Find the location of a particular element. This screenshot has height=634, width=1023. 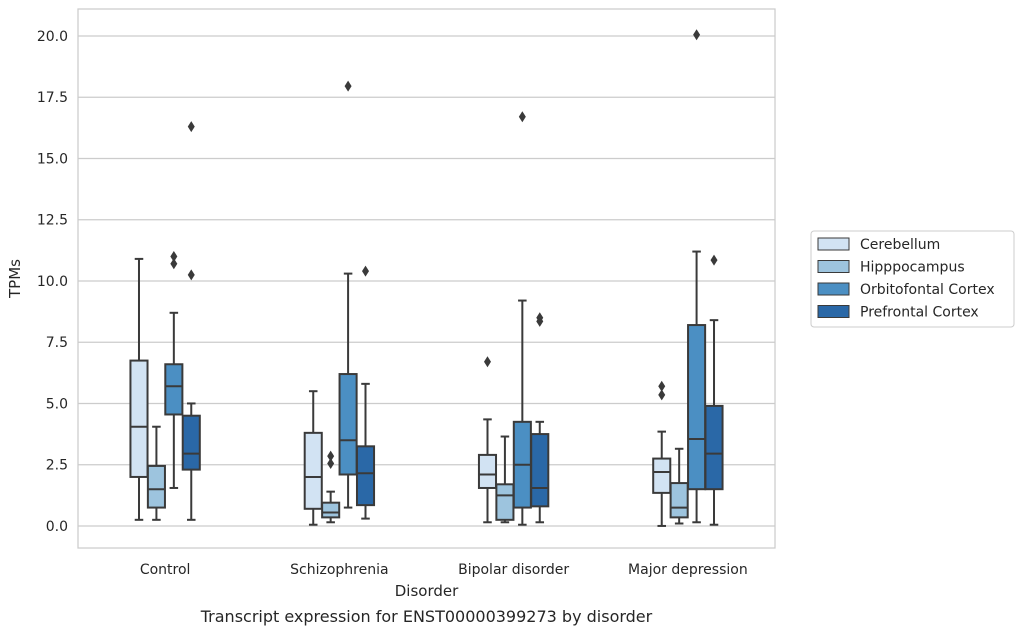

y-tick-label: 15.0 is located at coordinates (52, 159).